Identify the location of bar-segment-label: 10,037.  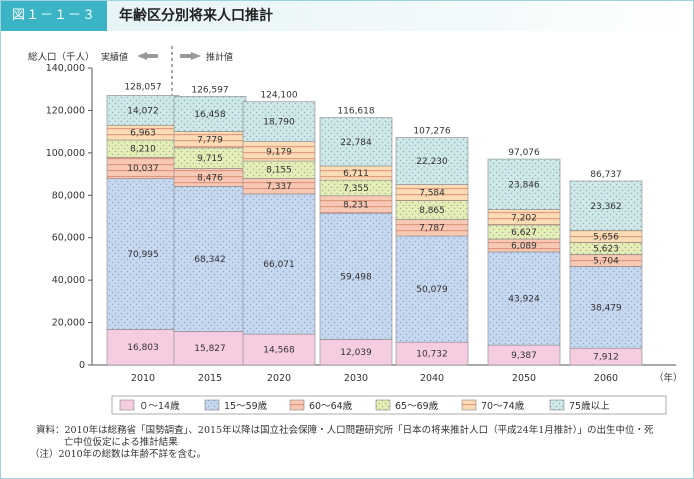
(143, 169).